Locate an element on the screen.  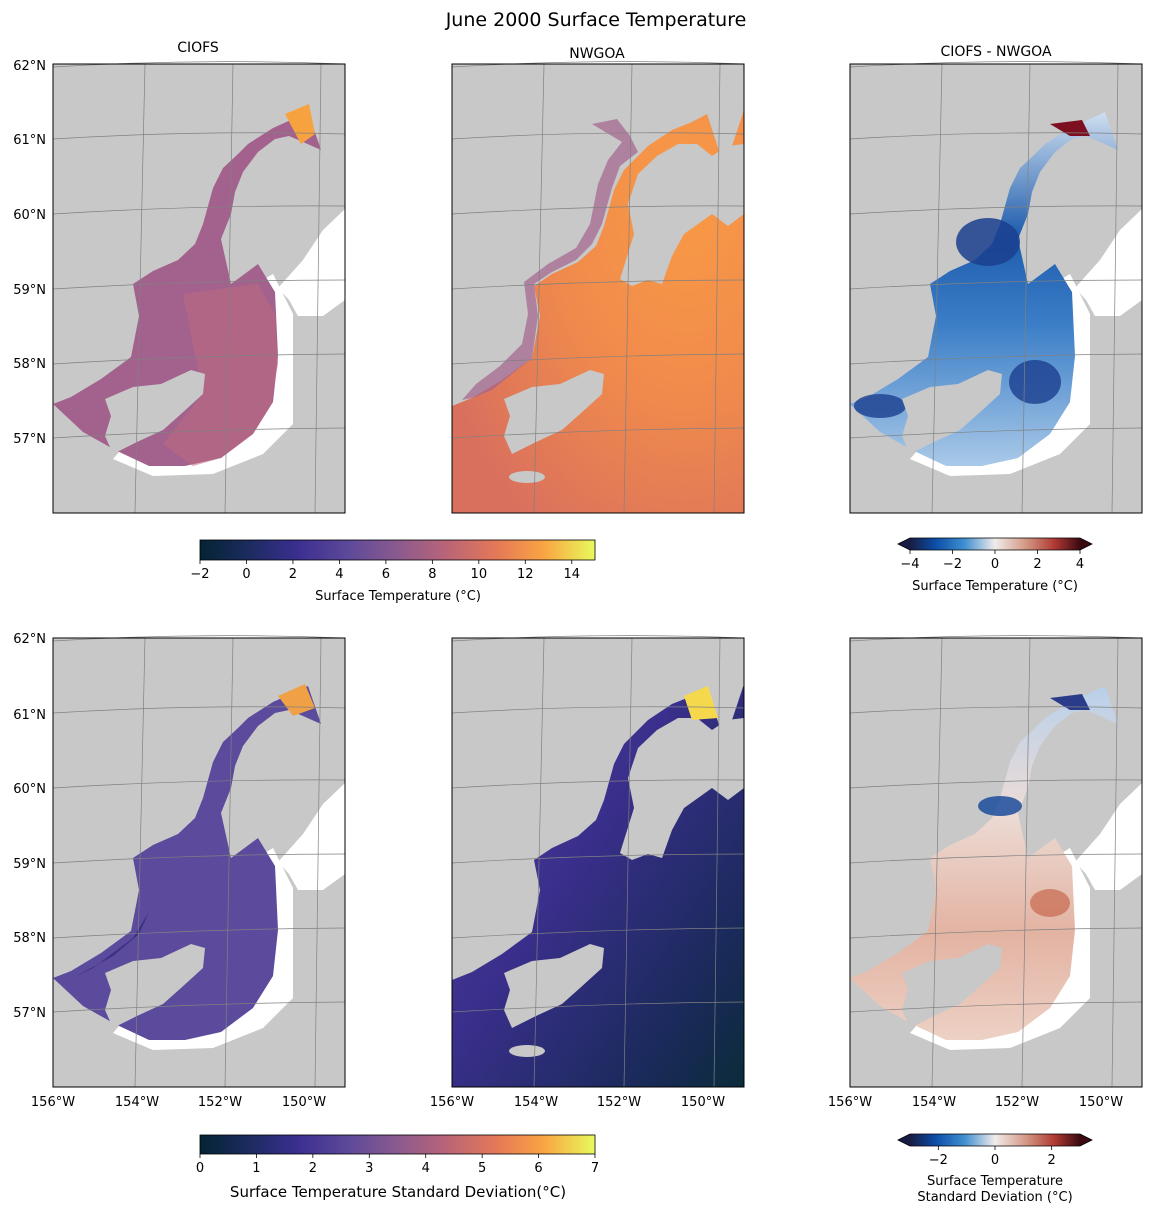
lat-tick-label: 57°N is located at coordinates (29, 1013).